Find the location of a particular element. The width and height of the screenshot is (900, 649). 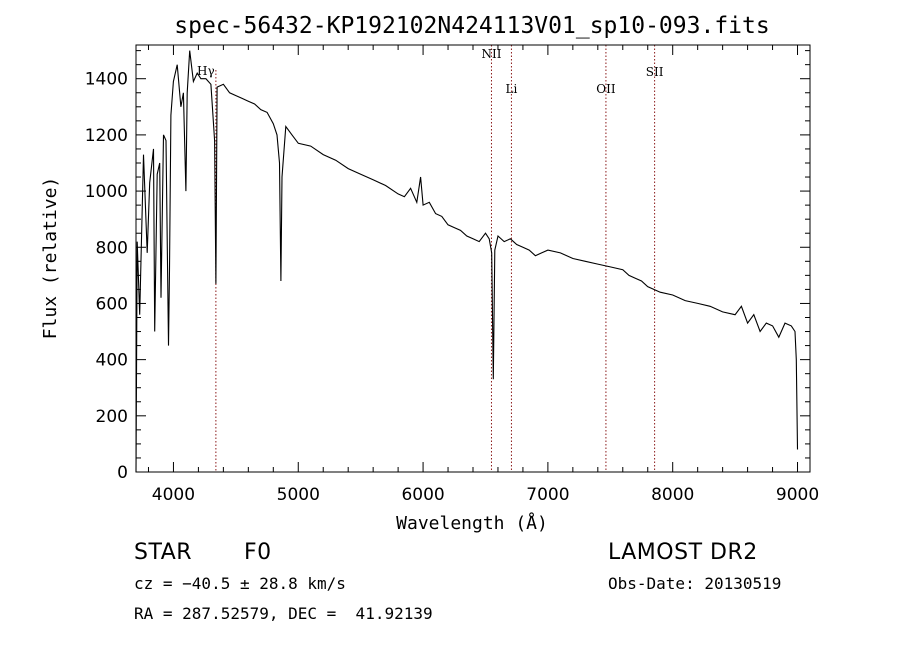

marker-label-4: SII is located at coordinates (655, 72).